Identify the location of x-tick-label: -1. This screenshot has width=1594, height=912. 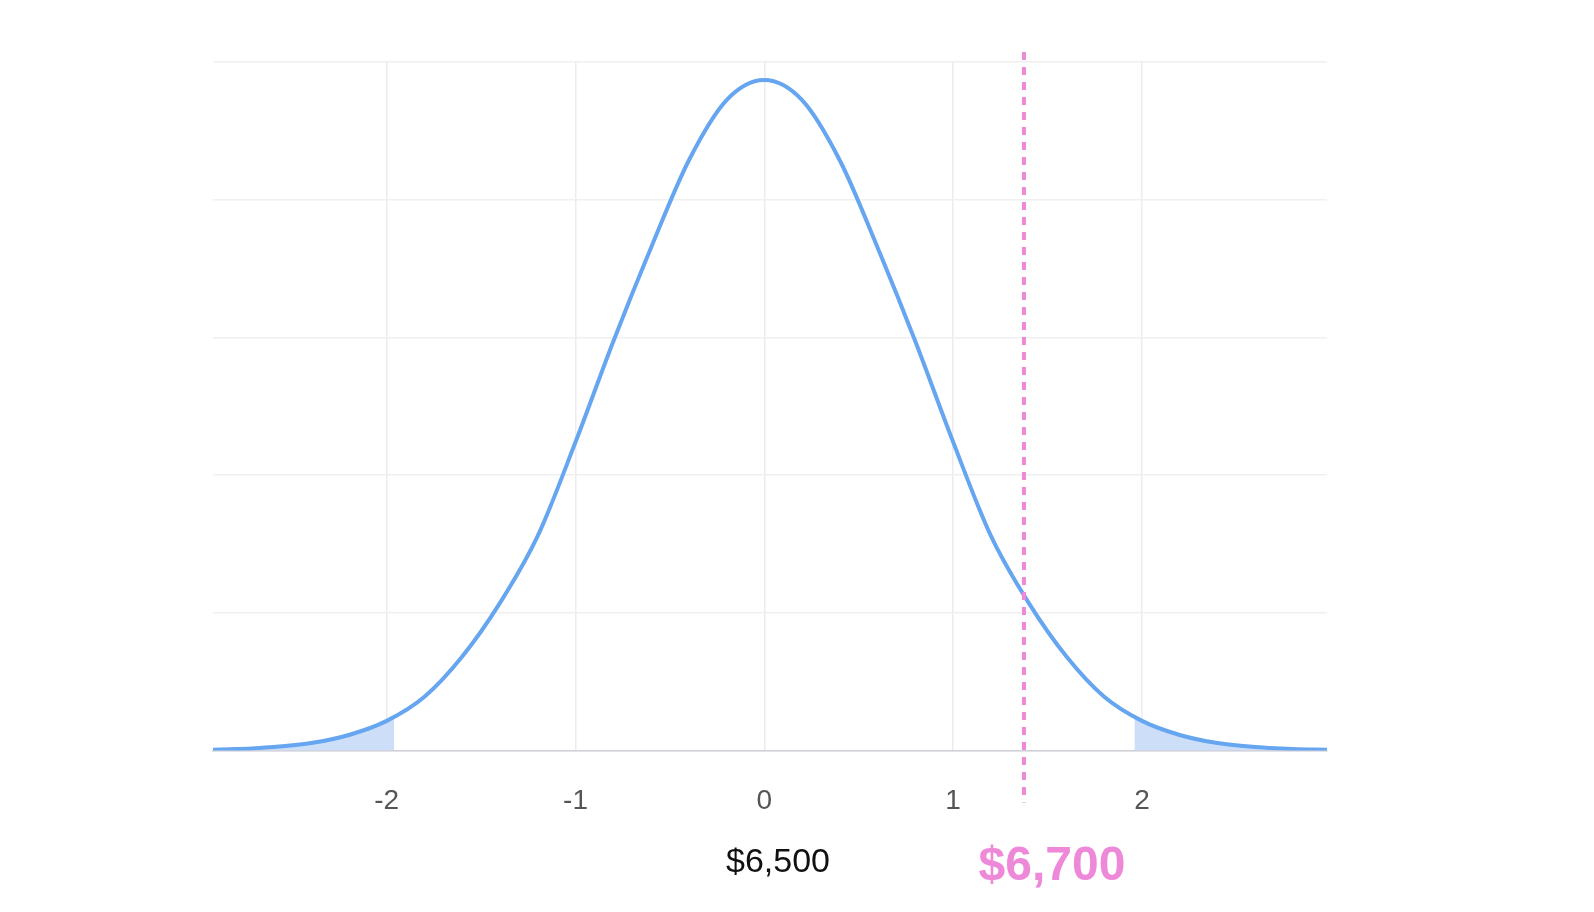
(575, 799).